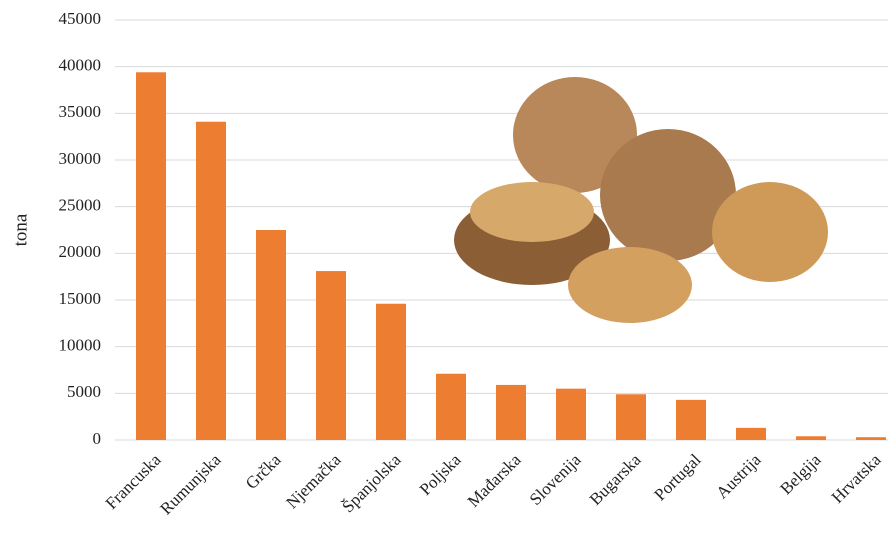 The height and width of the screenshot is (545, 892). Describe the element at coordinates (555, 479) in the screenshot. I see `x-tick-label: Slovenija` at that location.